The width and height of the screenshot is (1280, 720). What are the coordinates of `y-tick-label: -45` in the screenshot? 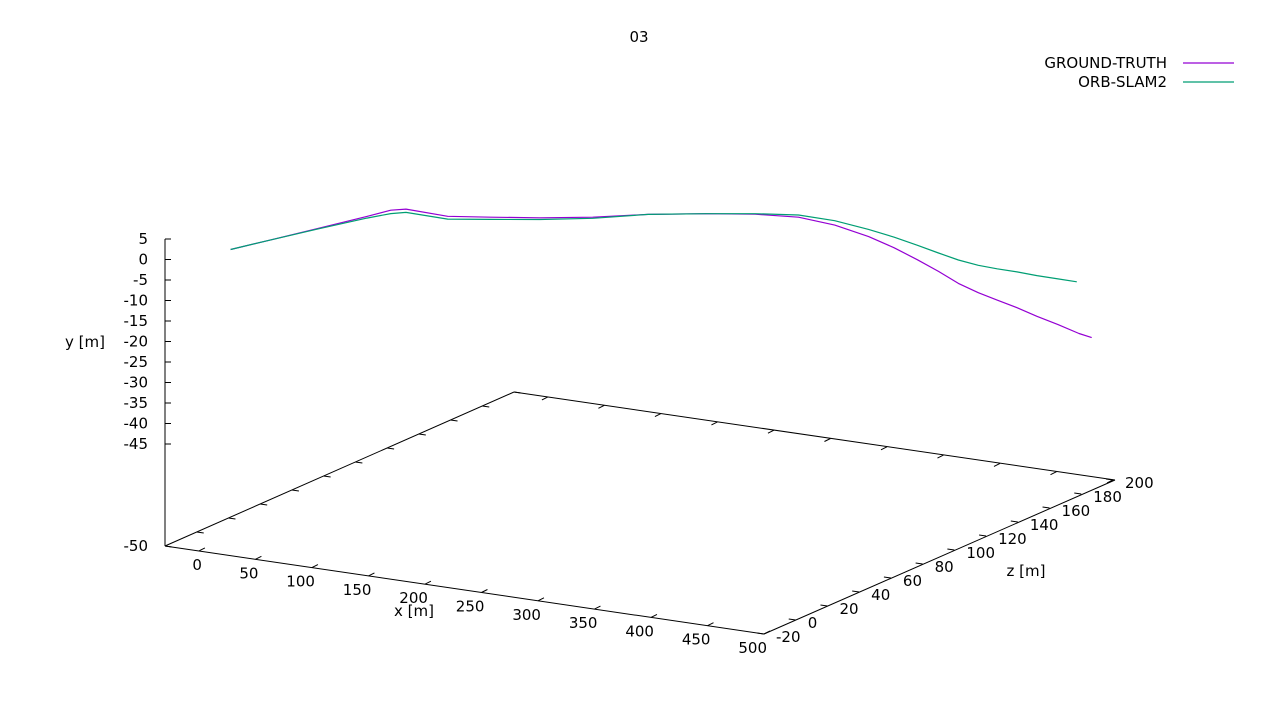 It's located at (136, 444).